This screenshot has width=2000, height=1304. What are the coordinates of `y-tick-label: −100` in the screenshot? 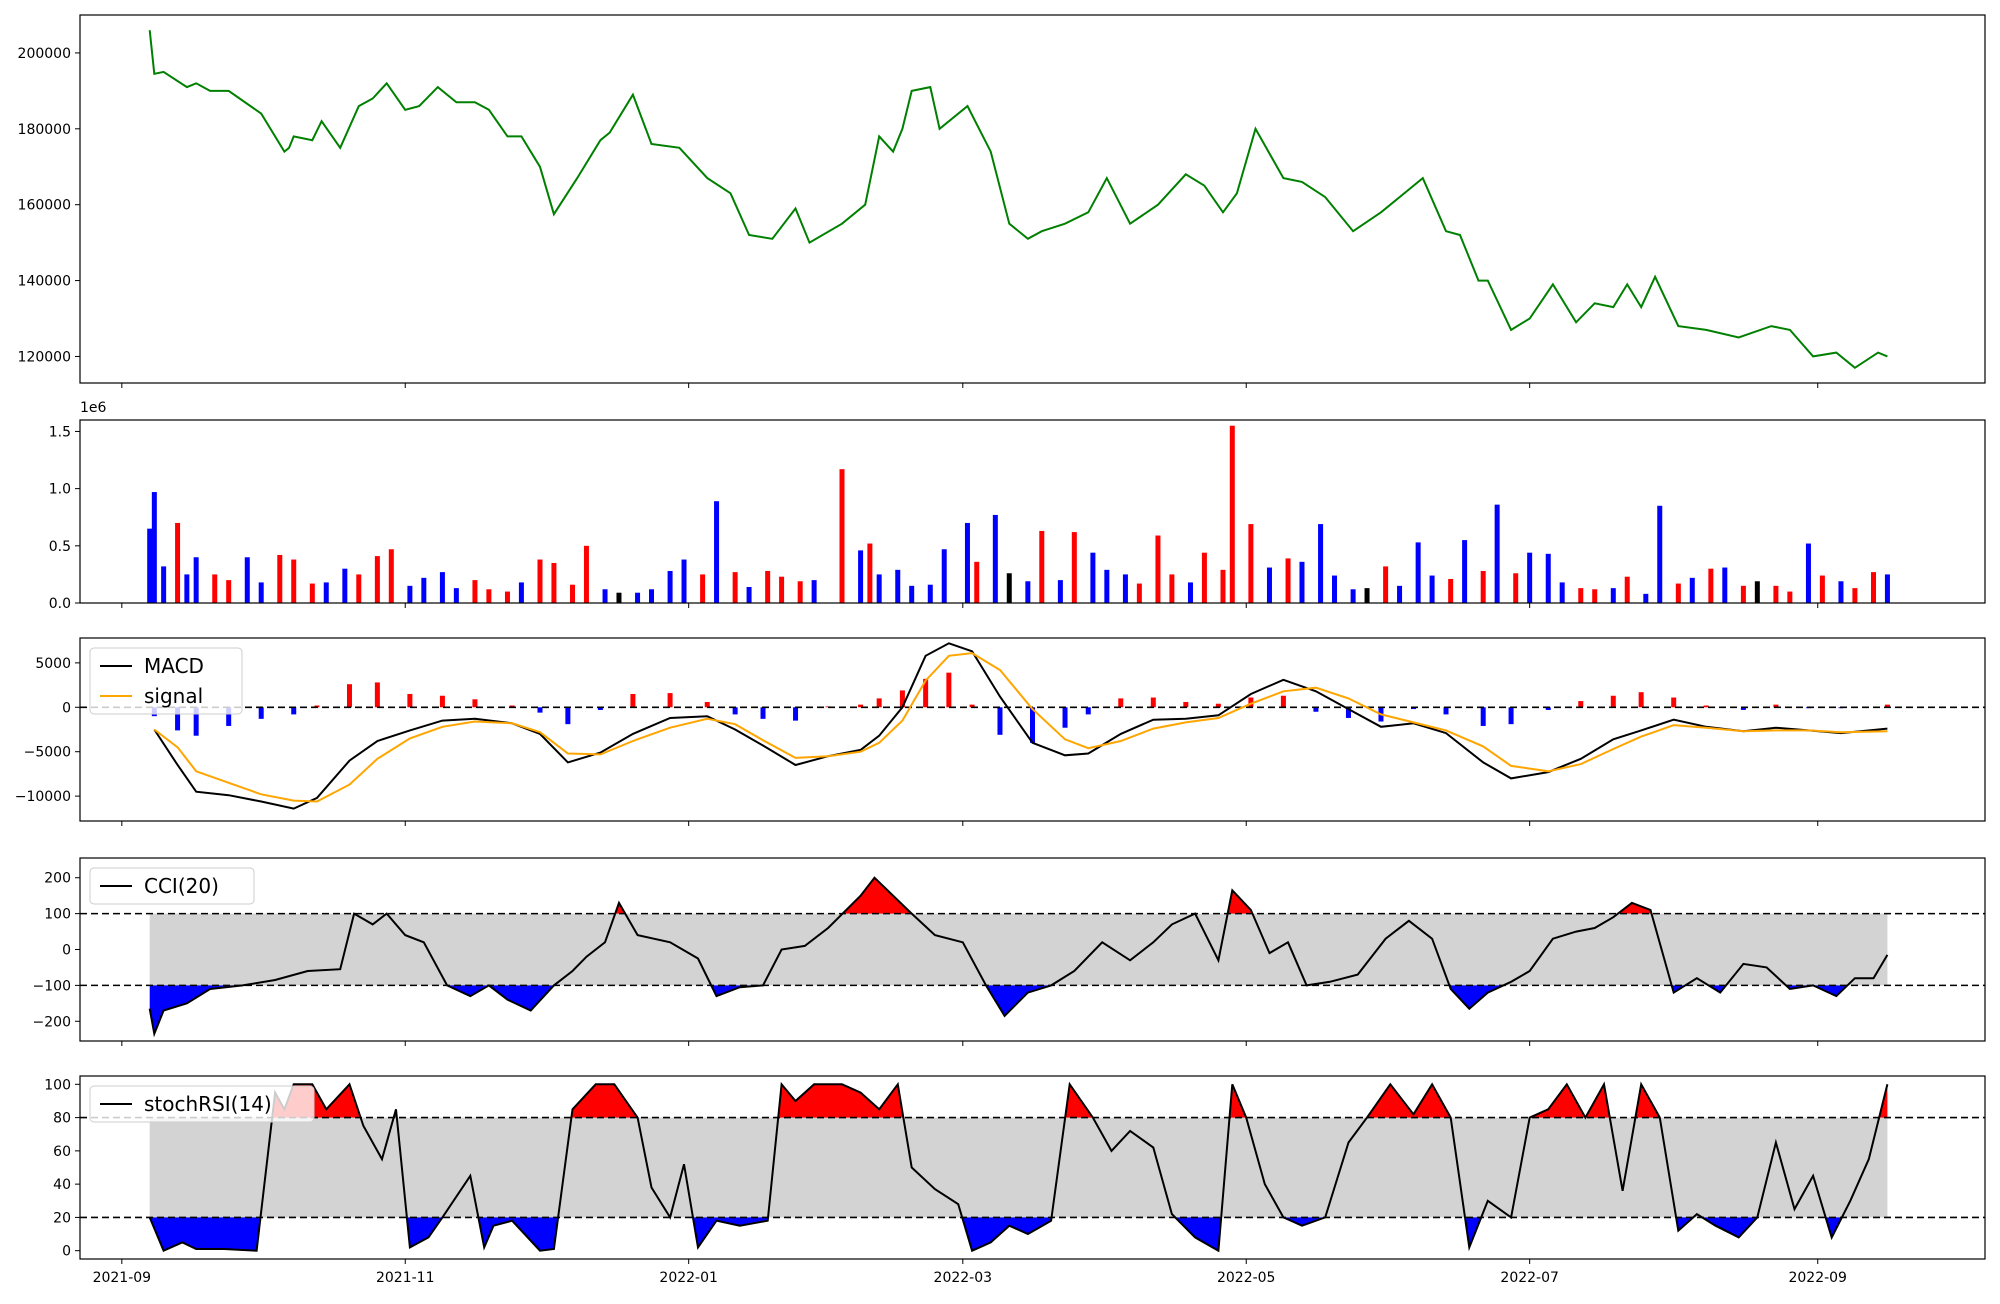 It's located at (52, 986).